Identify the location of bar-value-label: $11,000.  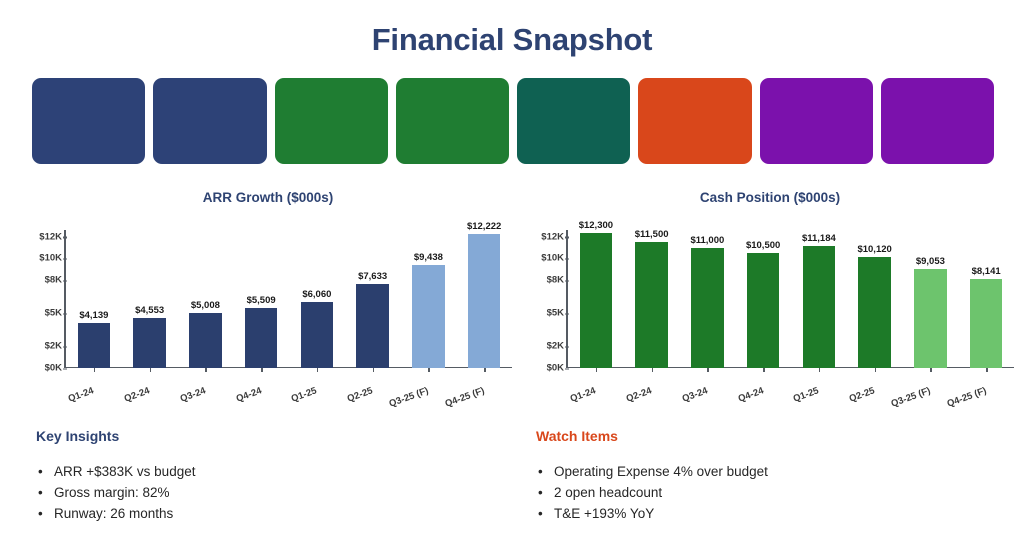
(707, 240).